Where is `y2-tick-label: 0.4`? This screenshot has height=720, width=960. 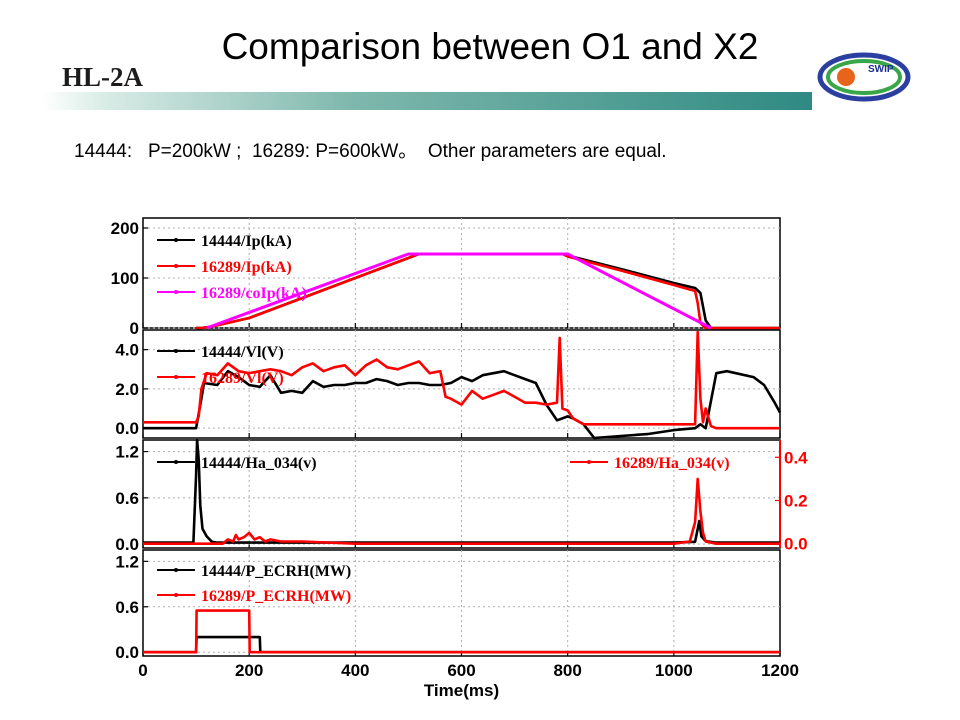
y2-tick-label: 0.4 is located at coordinates (796, 457).